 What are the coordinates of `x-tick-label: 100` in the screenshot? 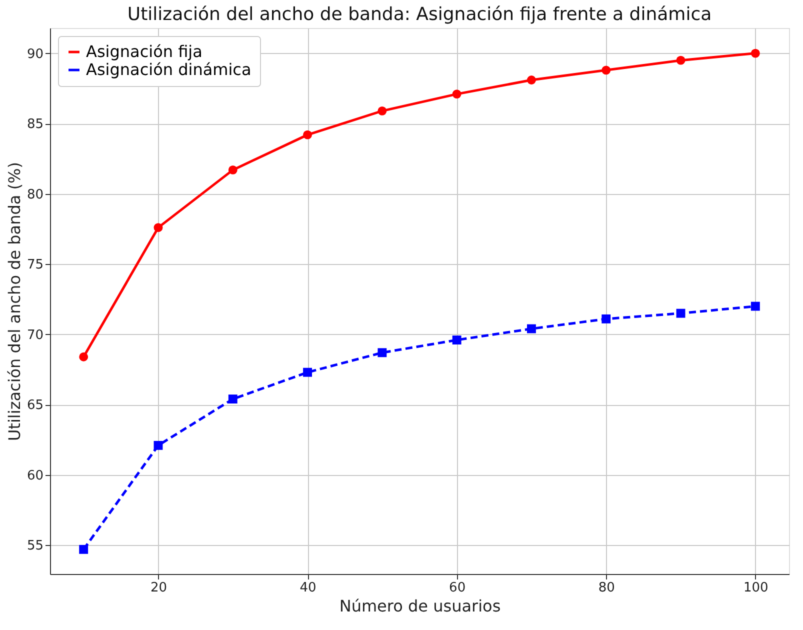 It's located at (755, 588).